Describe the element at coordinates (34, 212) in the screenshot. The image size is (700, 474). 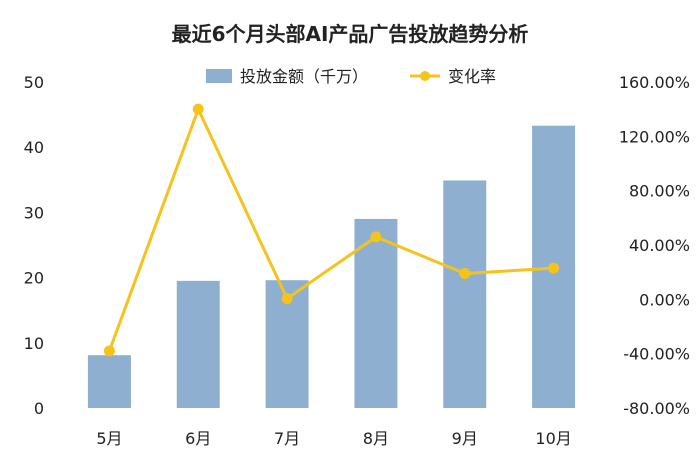
I see `y-left-tick-label: 30` at that location.